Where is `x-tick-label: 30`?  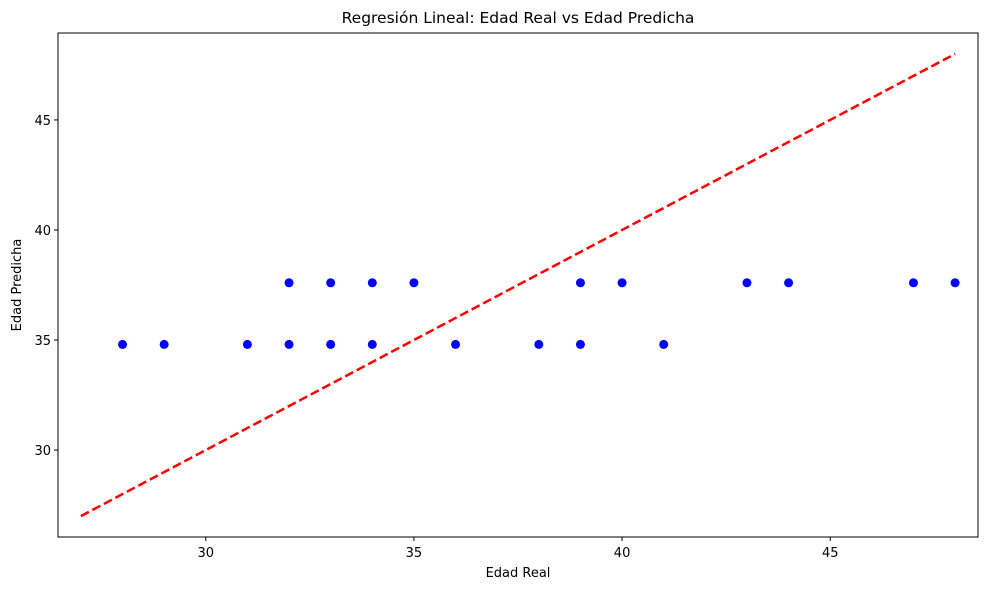
x-tick-label: 30 is located at coordinates (206, 553).